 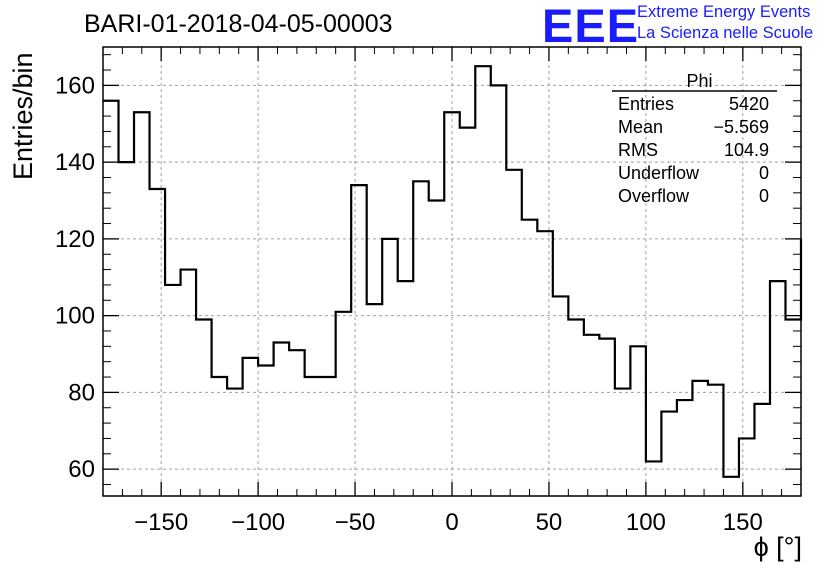 What do you see at coordinates (654, 196) in the screenshot?
I see `stats-row-label: Overflow` at bounding box center [654, 196].